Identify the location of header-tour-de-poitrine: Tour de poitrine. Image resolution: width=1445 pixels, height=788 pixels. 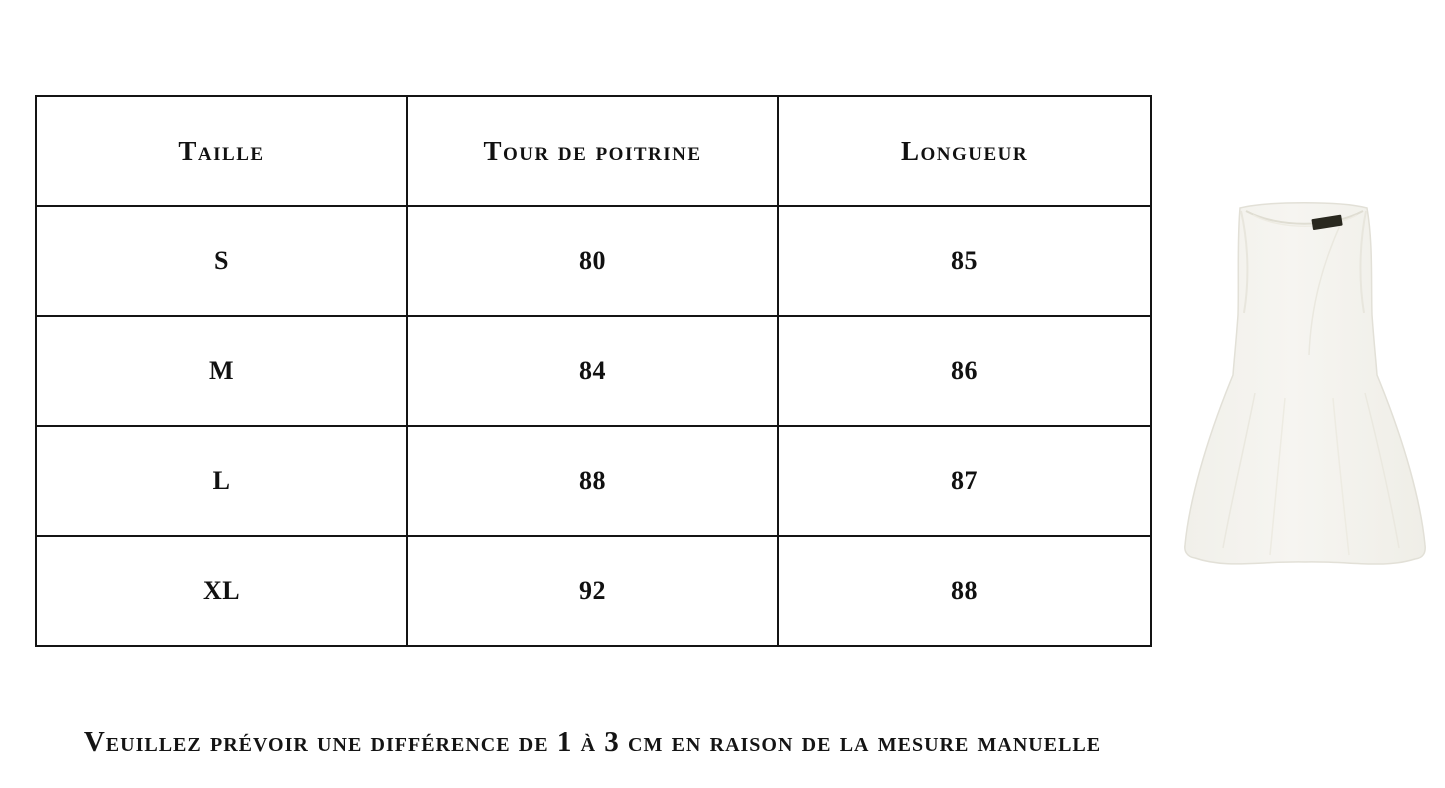
(592, 151).